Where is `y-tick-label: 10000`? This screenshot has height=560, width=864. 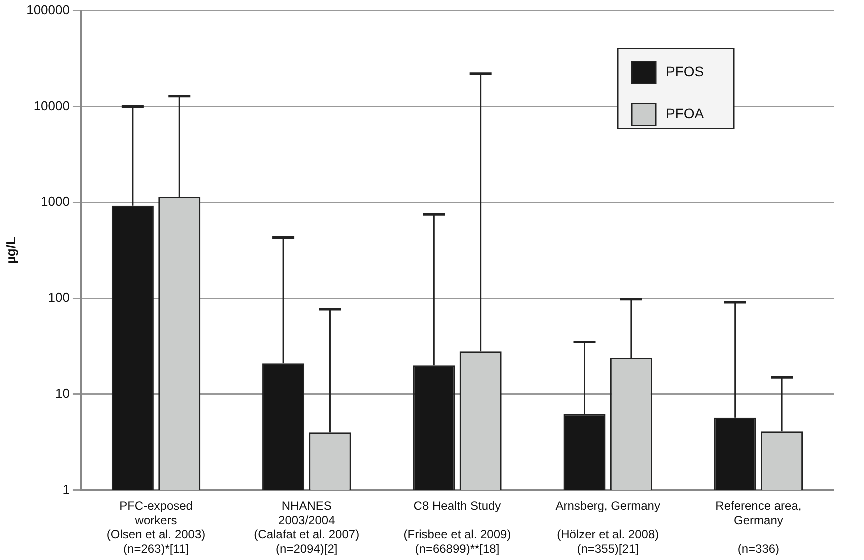 y-tick-label: 10000 is located at coordinates (52, 106).